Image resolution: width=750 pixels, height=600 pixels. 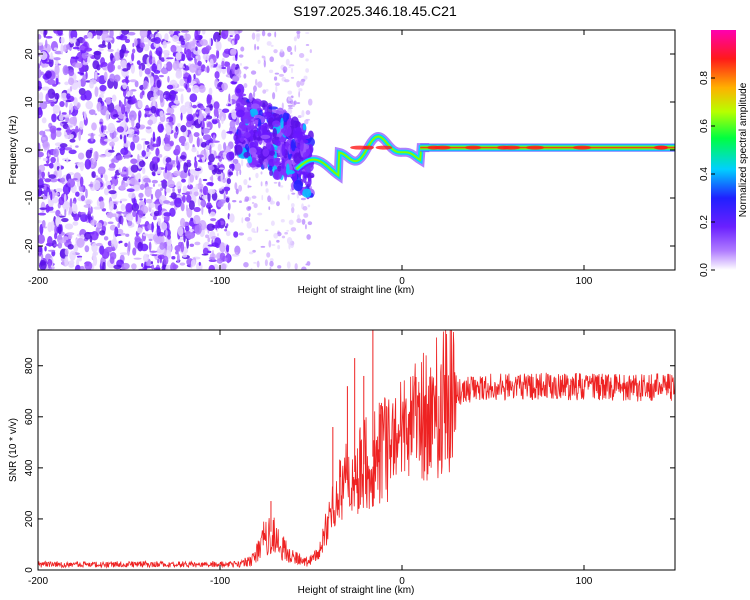 I want to click on spectrogram-ytick-label: 0, so click(x=29, y=150).